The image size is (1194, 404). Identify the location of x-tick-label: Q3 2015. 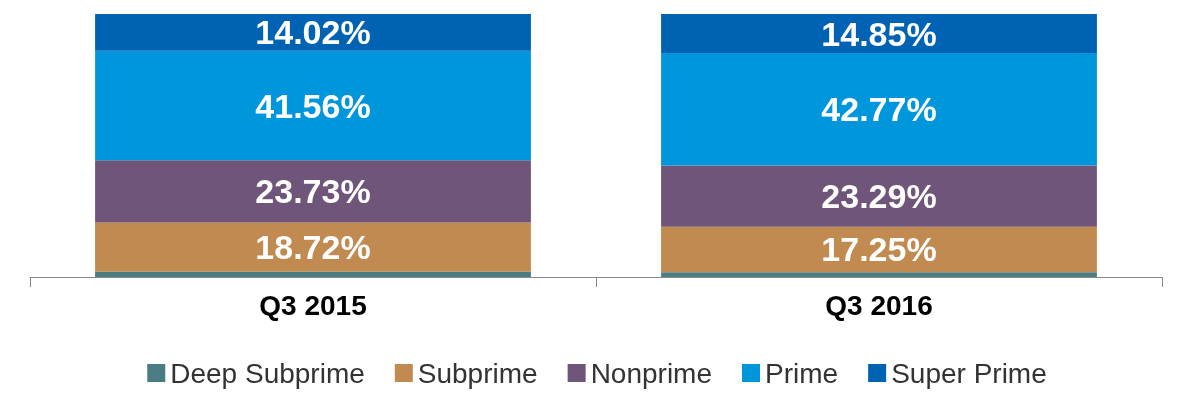
(313, 305).